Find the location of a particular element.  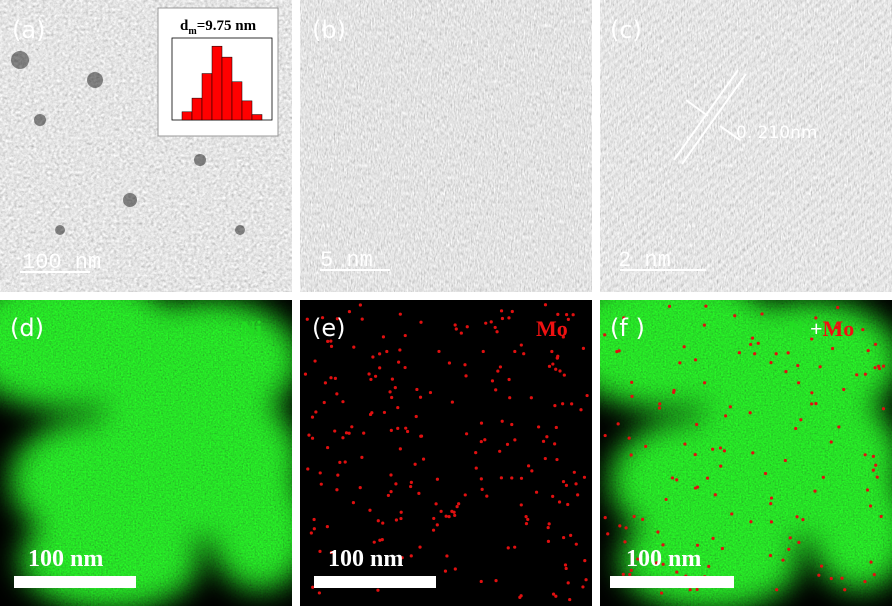

histogram-inset: dm=9.75 nm is located at coordinates (218, 72).